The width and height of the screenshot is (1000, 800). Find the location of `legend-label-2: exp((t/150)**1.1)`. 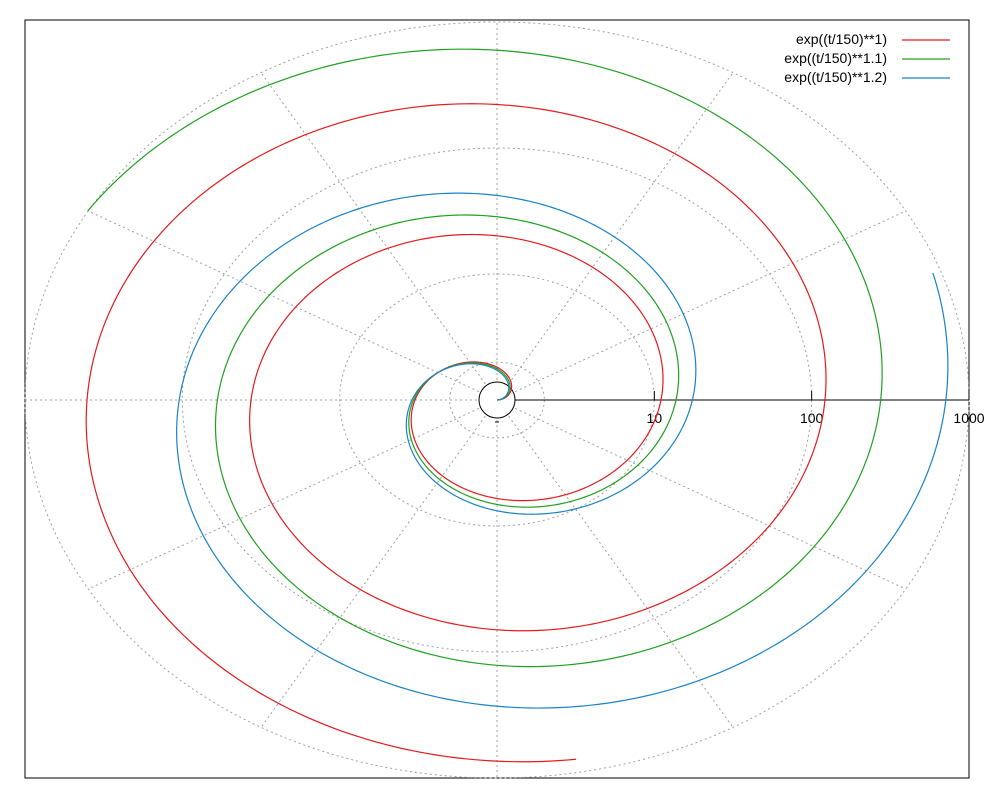

legend-label-2: exp((t/150)**1.1) is located at coordinates (835, 58).